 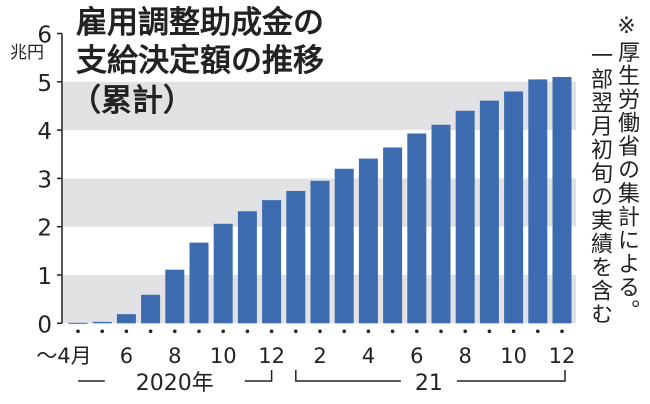 What do you see at coordinates (200, 61) in the screenshot?
I see `chart-title-line-2: 支給決定額の推移` at bounding box center [200, 61].